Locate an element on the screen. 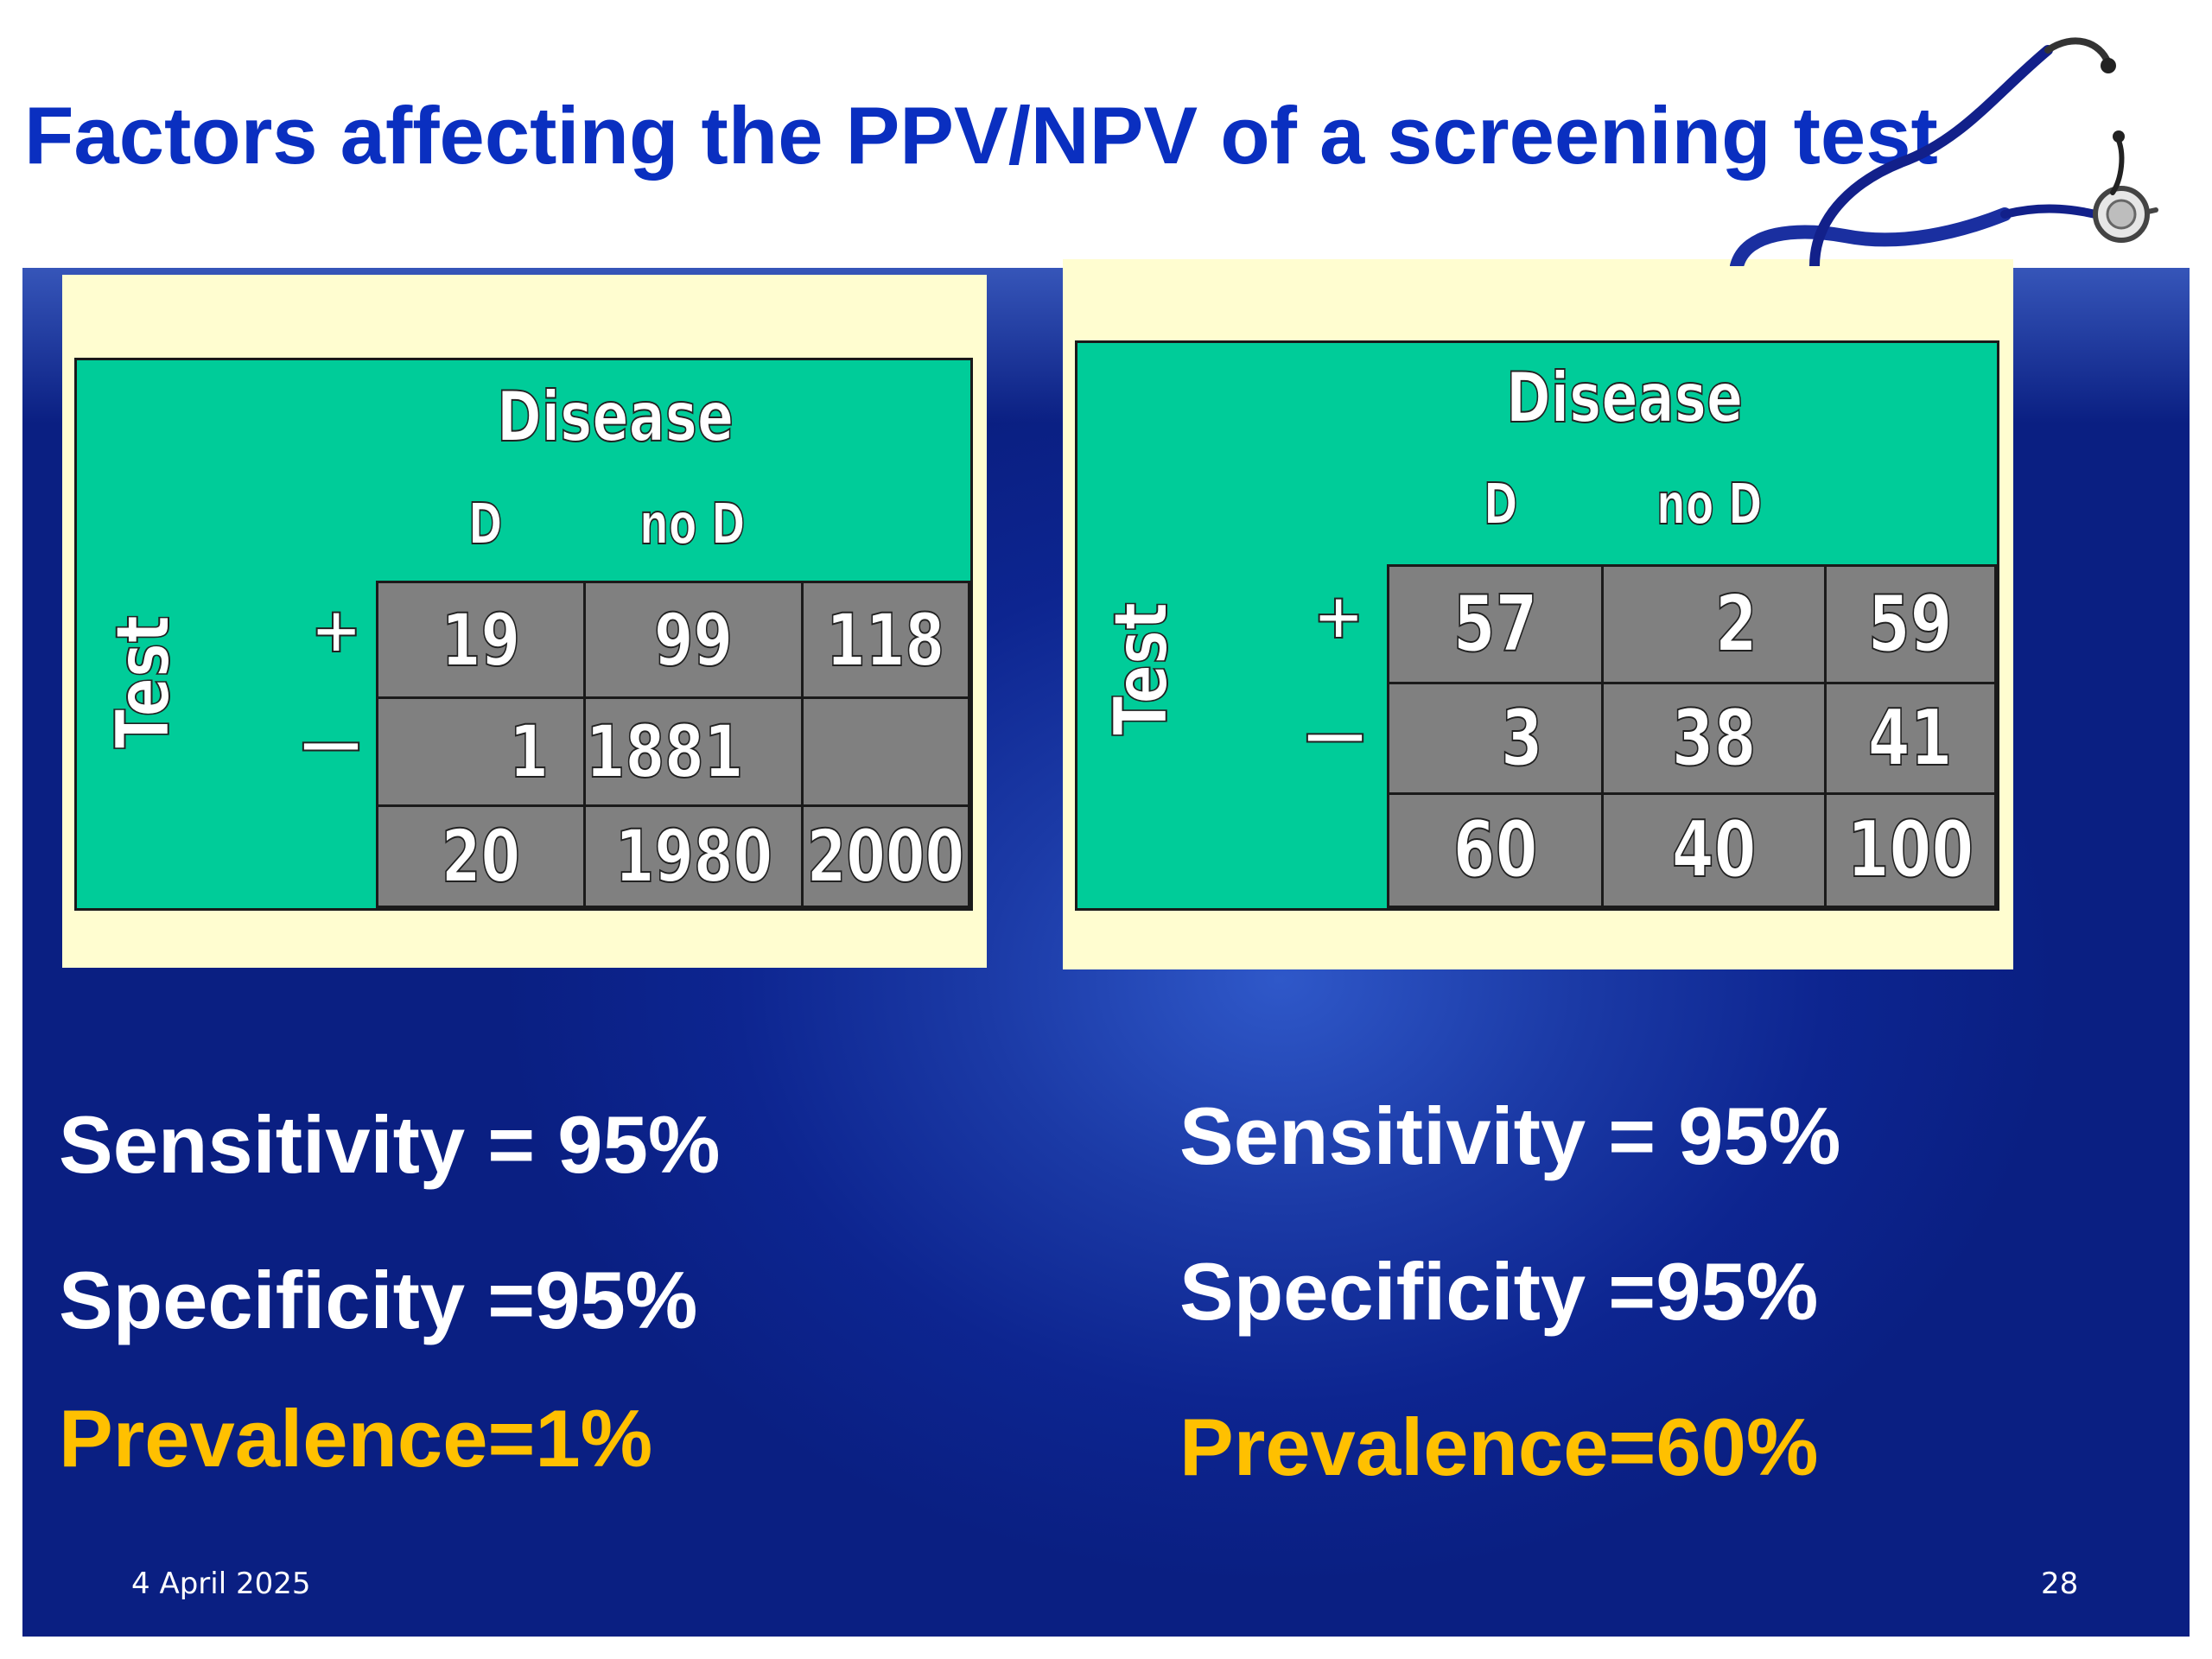 The height and width of the screenshot is (1659, 2212). table-cell: 20 is located at coordinates (482, 857).